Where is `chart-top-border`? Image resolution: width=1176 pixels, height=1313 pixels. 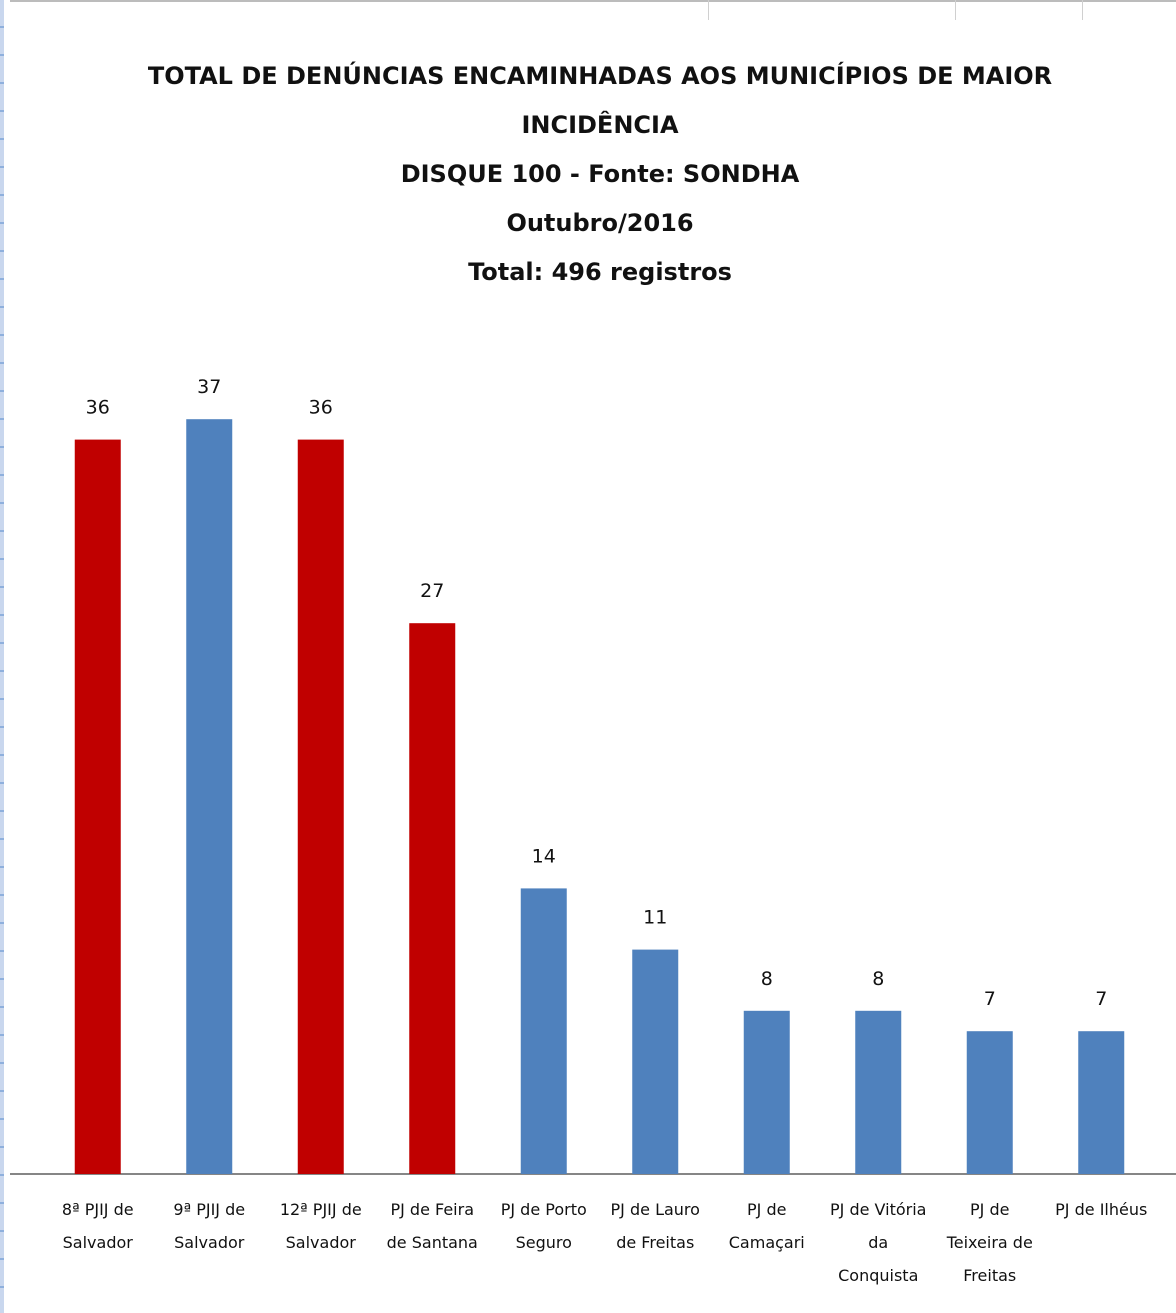 chart-top-border is located at coordinates (593, 10).